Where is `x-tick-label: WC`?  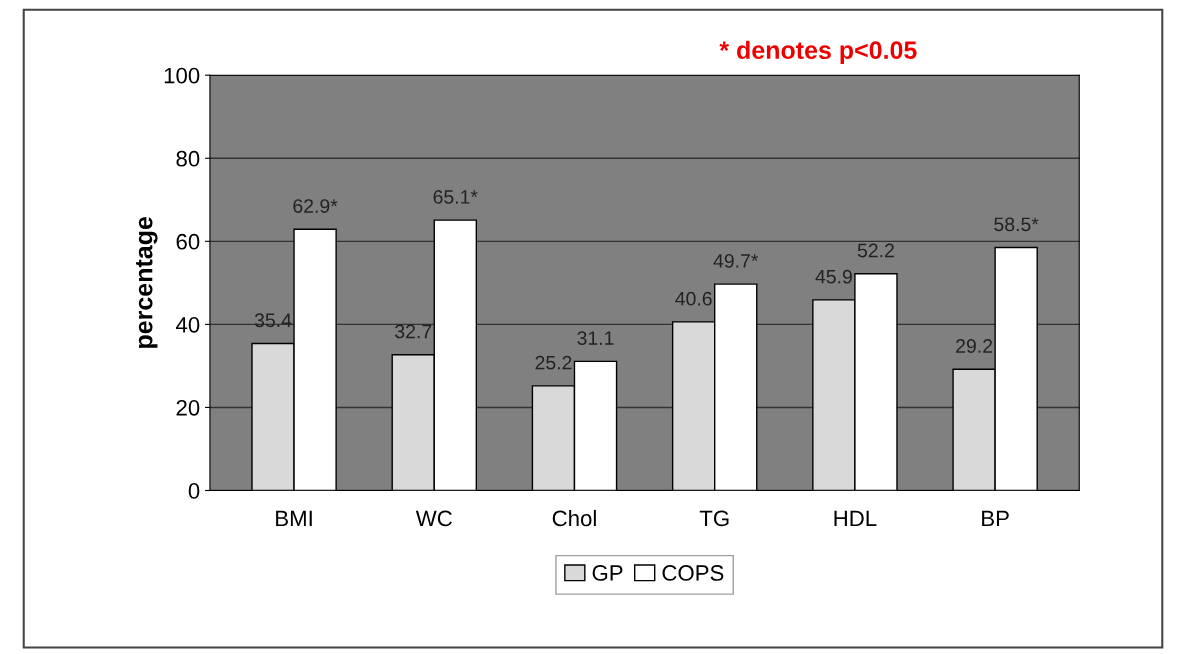
x-tick-label: WC is located at coordinates (433, 518).